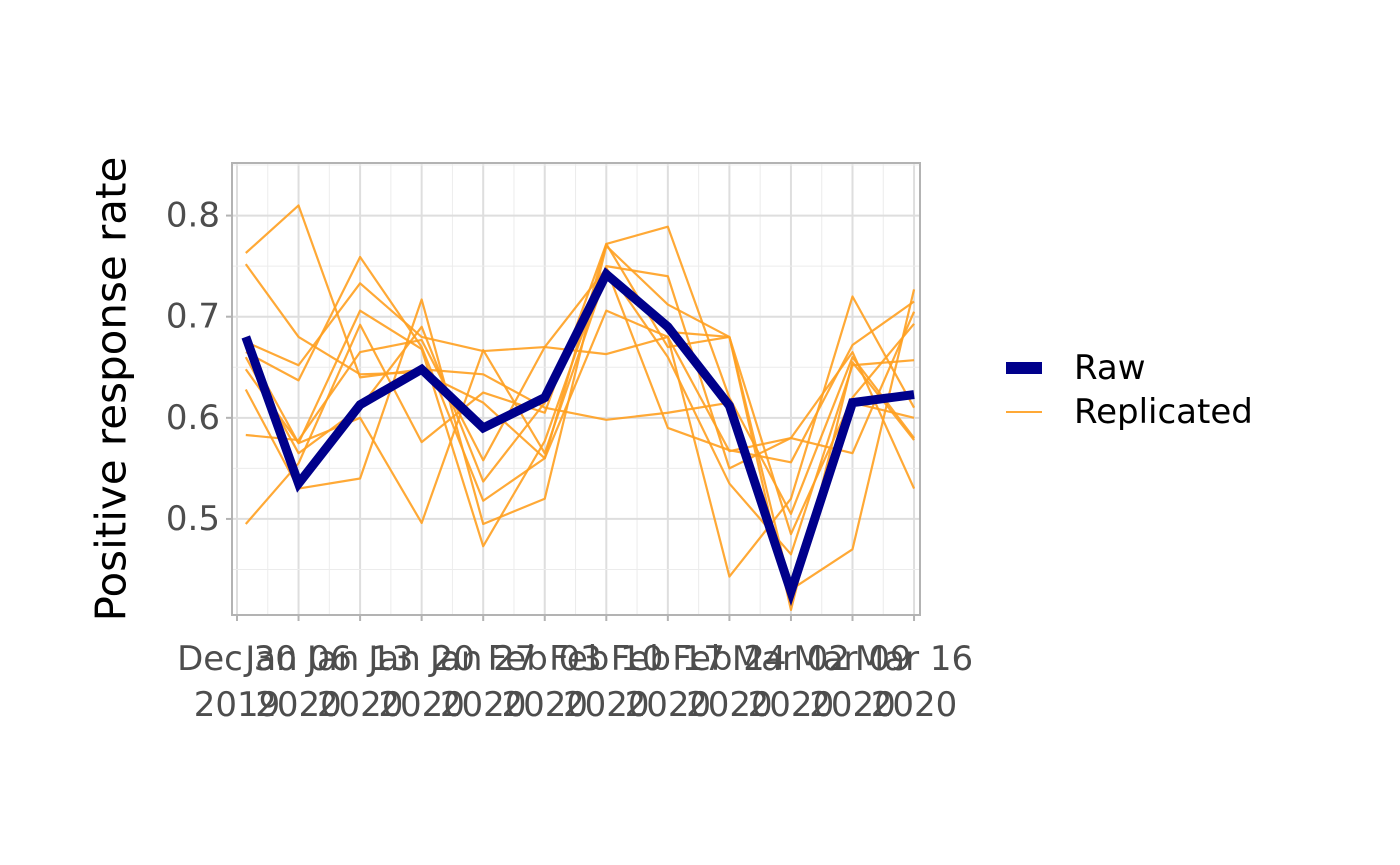 The image size is (1400, 865). I want to click on legend: Raw Replicated, so click(1129, 390).